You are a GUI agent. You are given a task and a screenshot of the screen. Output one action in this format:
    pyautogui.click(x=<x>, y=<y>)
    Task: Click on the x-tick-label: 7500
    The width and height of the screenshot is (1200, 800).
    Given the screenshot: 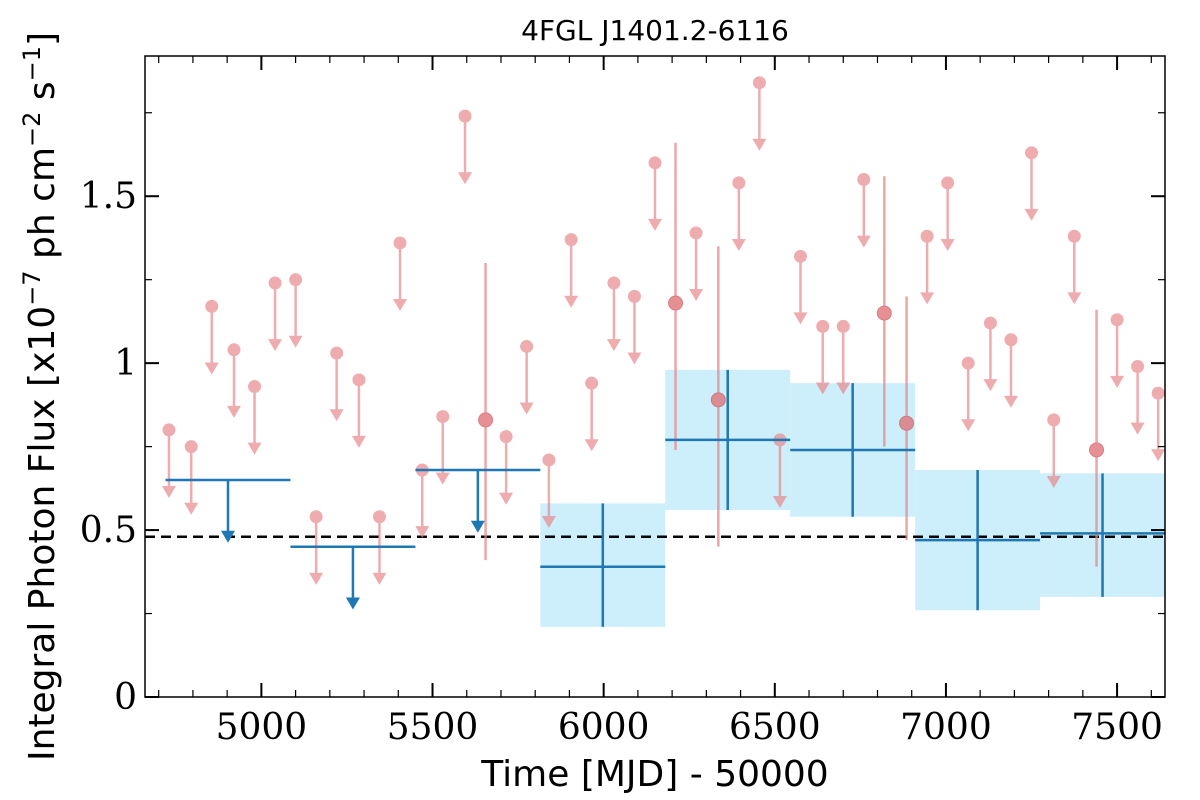 What is the action you would take?
    pyautogui.click(x=1117, y=727)
    